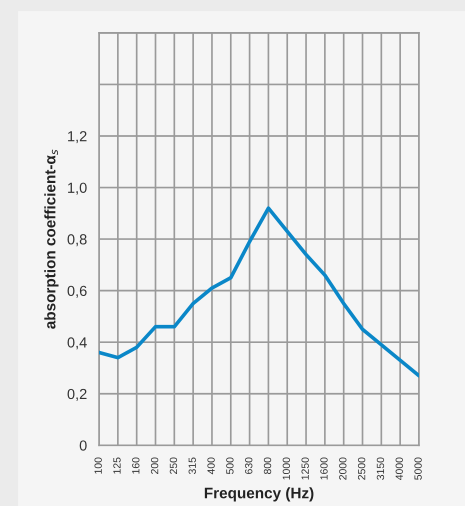 This screenshot has height=506, width=465. Describe the element at coordinates (98, 465) in the screenshot. I see `x-tick-label: 100` at that location.